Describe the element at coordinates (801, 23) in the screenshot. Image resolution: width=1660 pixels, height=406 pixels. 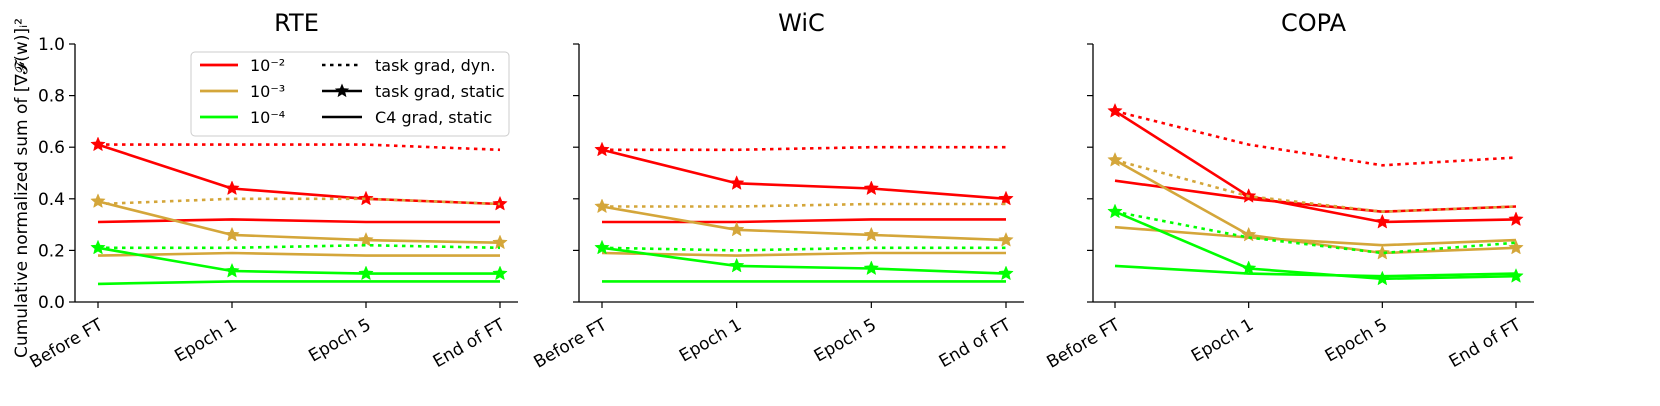
I see `chart-title: WiC` at that location.